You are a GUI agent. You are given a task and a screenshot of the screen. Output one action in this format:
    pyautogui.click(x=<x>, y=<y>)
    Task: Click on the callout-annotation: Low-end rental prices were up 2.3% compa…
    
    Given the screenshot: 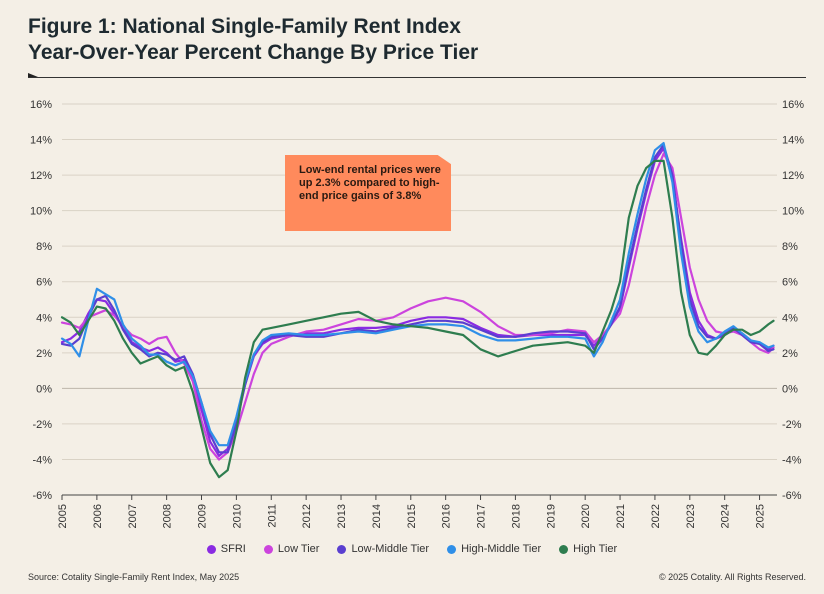 What is the action you would take?
    pyautogui.click(x=368, y=193)
    